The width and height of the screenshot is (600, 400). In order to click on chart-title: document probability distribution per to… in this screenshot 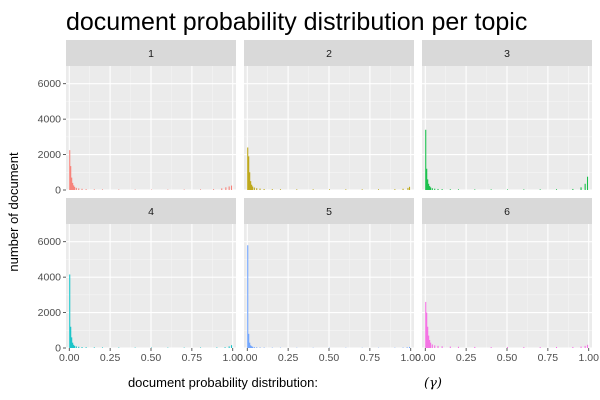, I will do `click(296, 22)`.